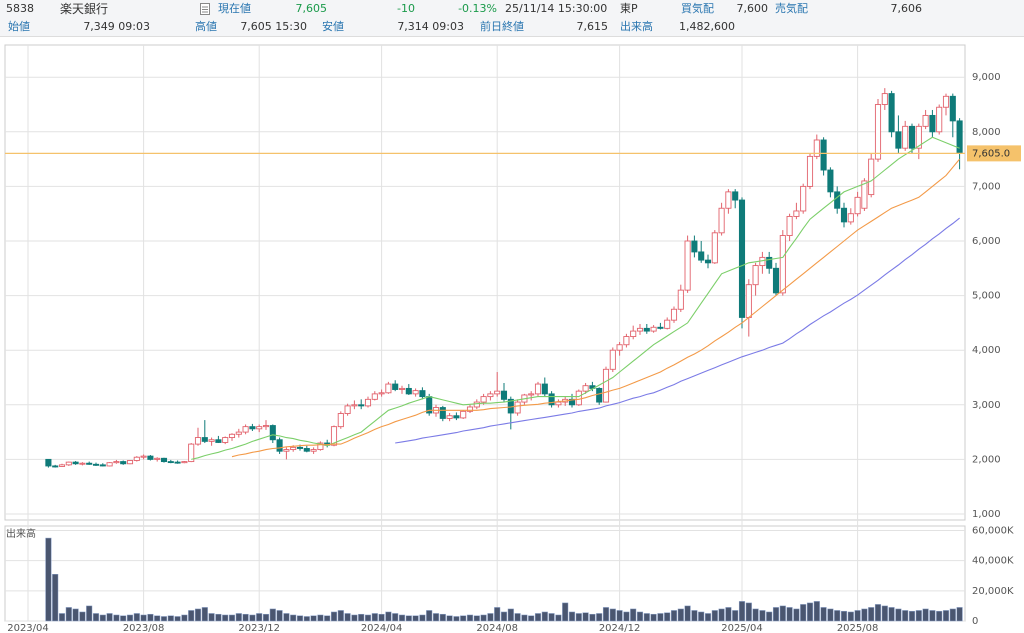 The height and width of the screenshot is (633, 1024). I want to click on last-price-box, so click(994, 153).